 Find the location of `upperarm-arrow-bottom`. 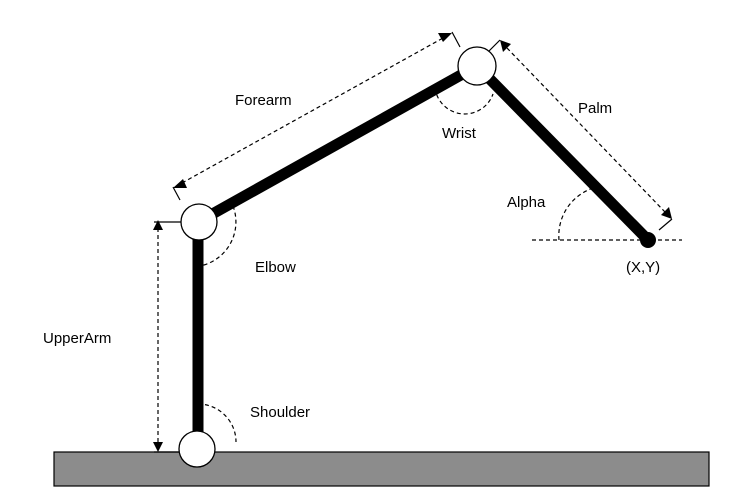

upperarm-arrow-bottom is located at coordinates (158, 447).